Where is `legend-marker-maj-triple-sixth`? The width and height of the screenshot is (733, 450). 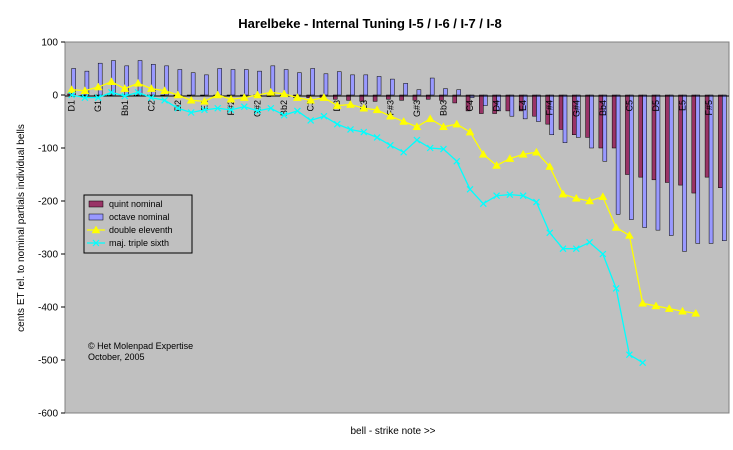 legend-marker-maj-triple-sixth is located at coordinates (96, 243).